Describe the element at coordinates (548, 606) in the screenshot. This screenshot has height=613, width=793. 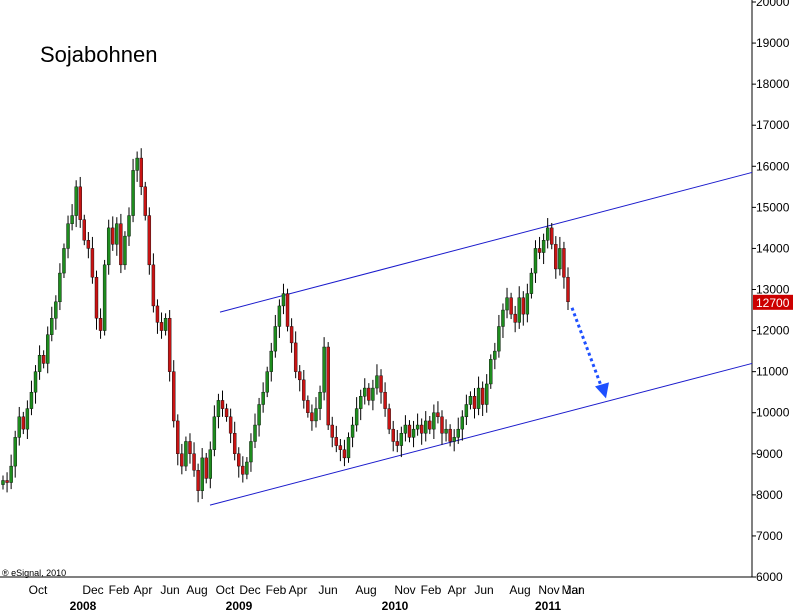
I see `x-year-label: 2011` at that location.